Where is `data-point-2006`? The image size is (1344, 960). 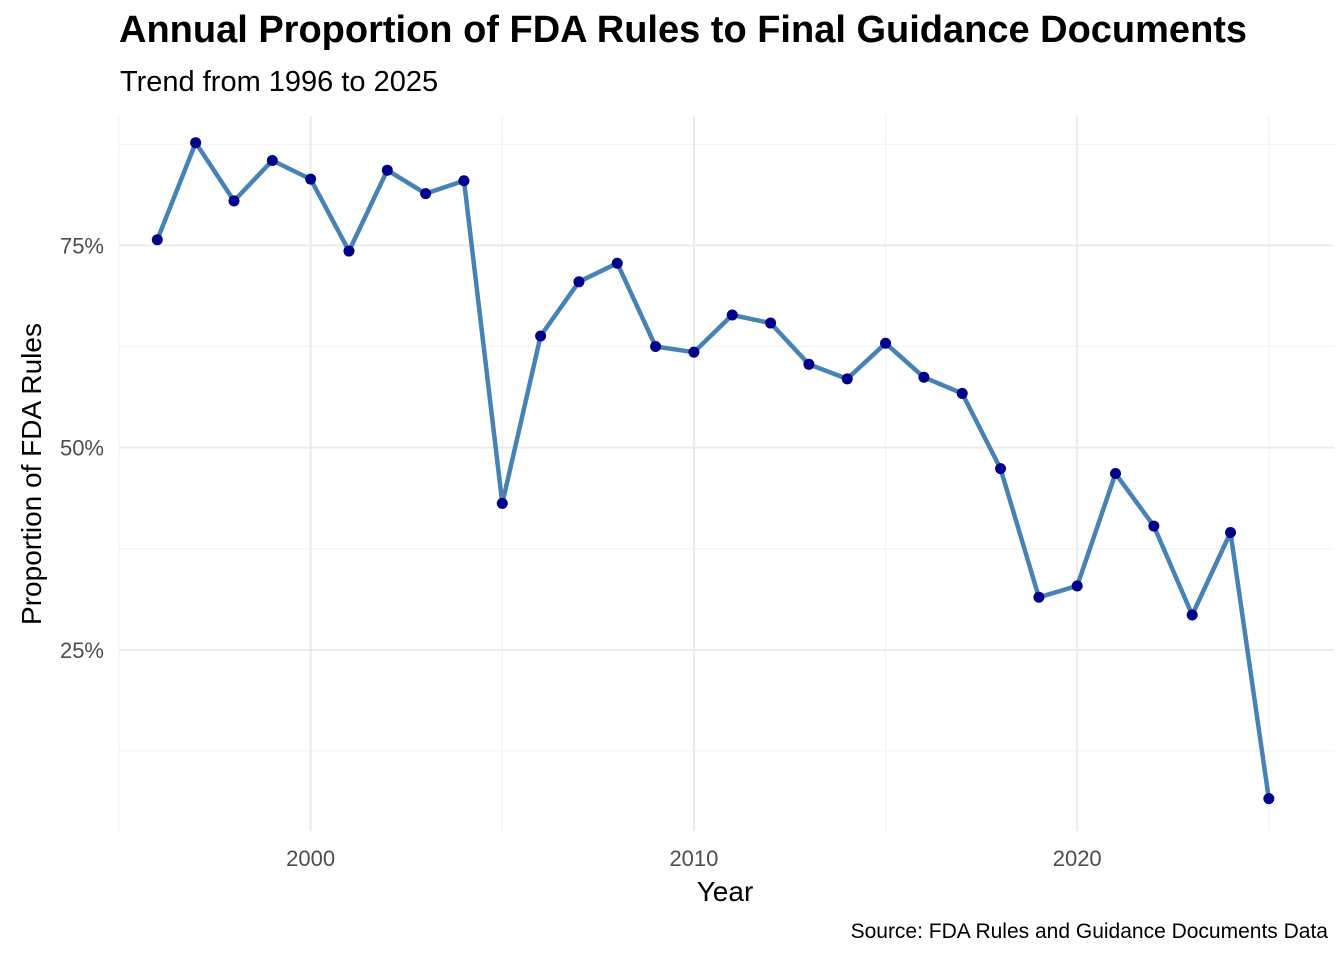 data-point-2006 is located at coordinates (541, 336).